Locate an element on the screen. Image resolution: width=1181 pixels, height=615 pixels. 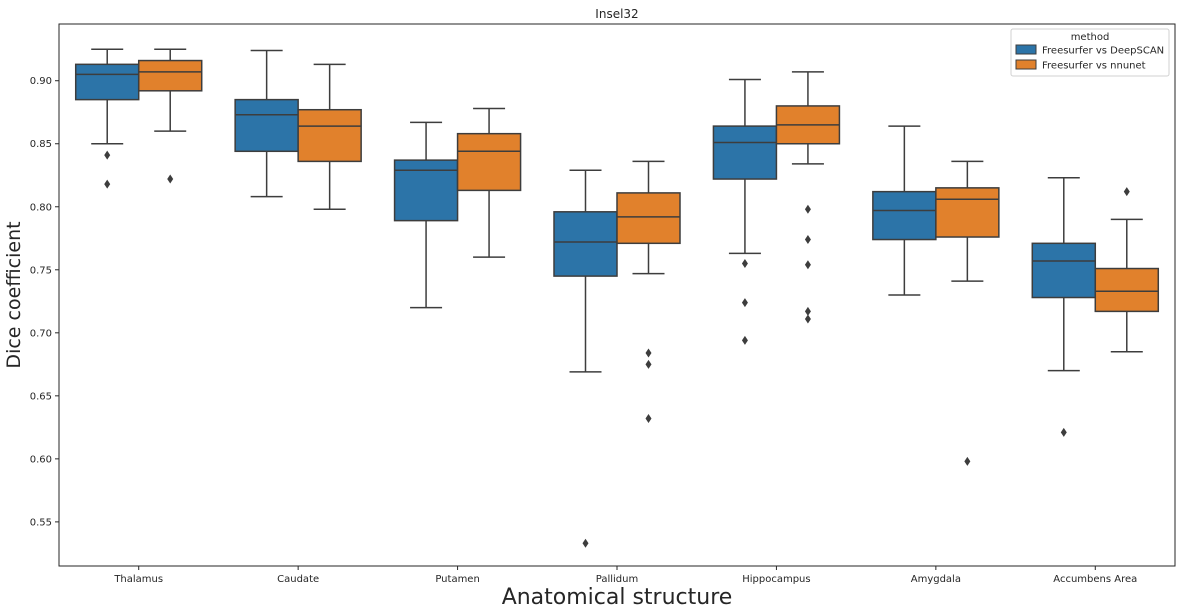
x-tick-label: Pallidum is located at coordinates (617, 579).